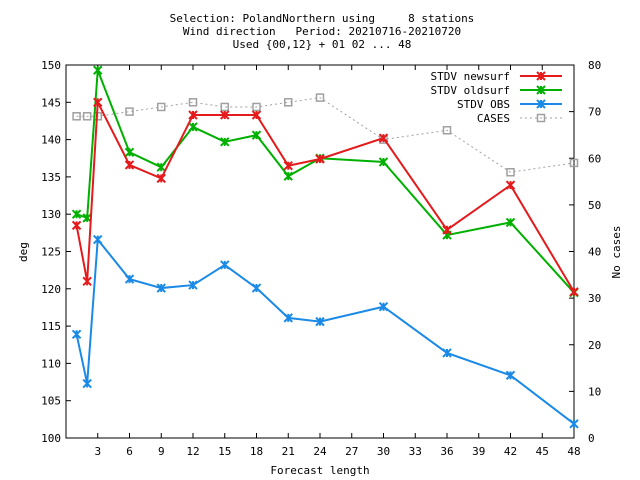  What do you see at coordinates (51, 252) in the screenshot?
I see `y-tick-label: 125` at bounding box center [51, 252].